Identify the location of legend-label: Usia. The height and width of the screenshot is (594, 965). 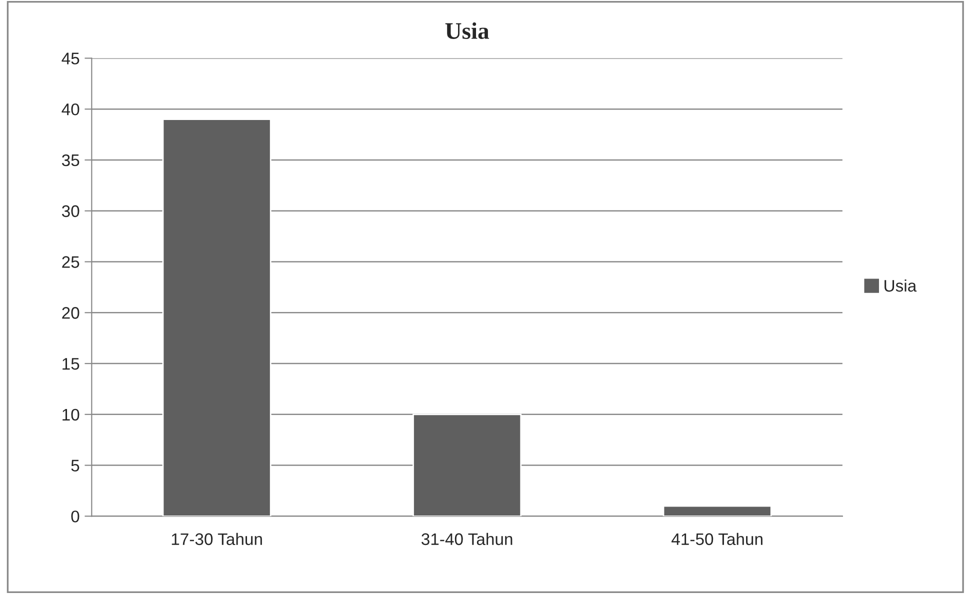
(900, 285).